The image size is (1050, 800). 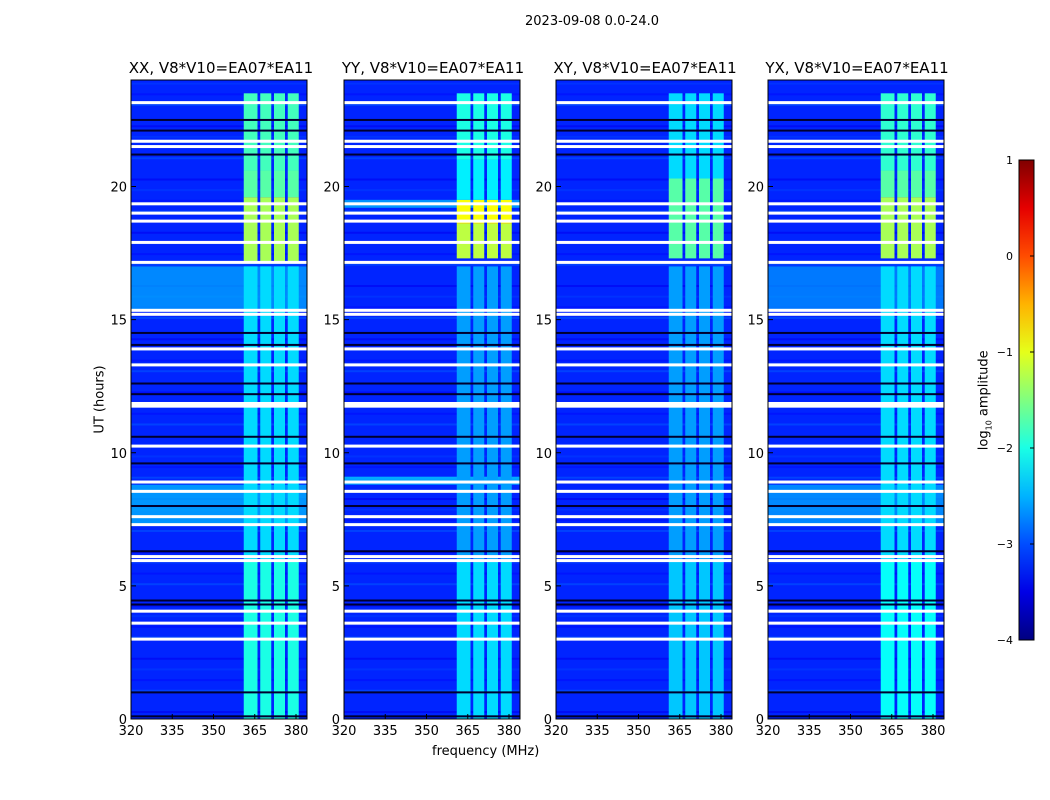 What do you see at coordinates (221, 68) in the screenshot?
I see `panel-title-xx: XX, V8*V10=EA07*EA11` at bounding box center [221, 68].